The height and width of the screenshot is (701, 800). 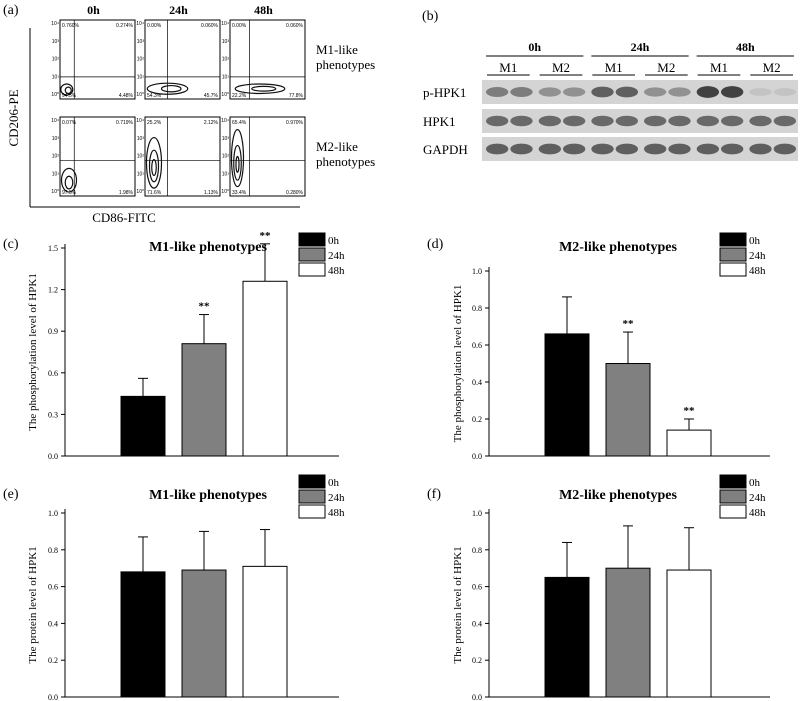 What do you see at coordinates (69, 96) in the screenshot?
I see `quadrant-lower-left: 94.5%` at bounding box center [69, 96].